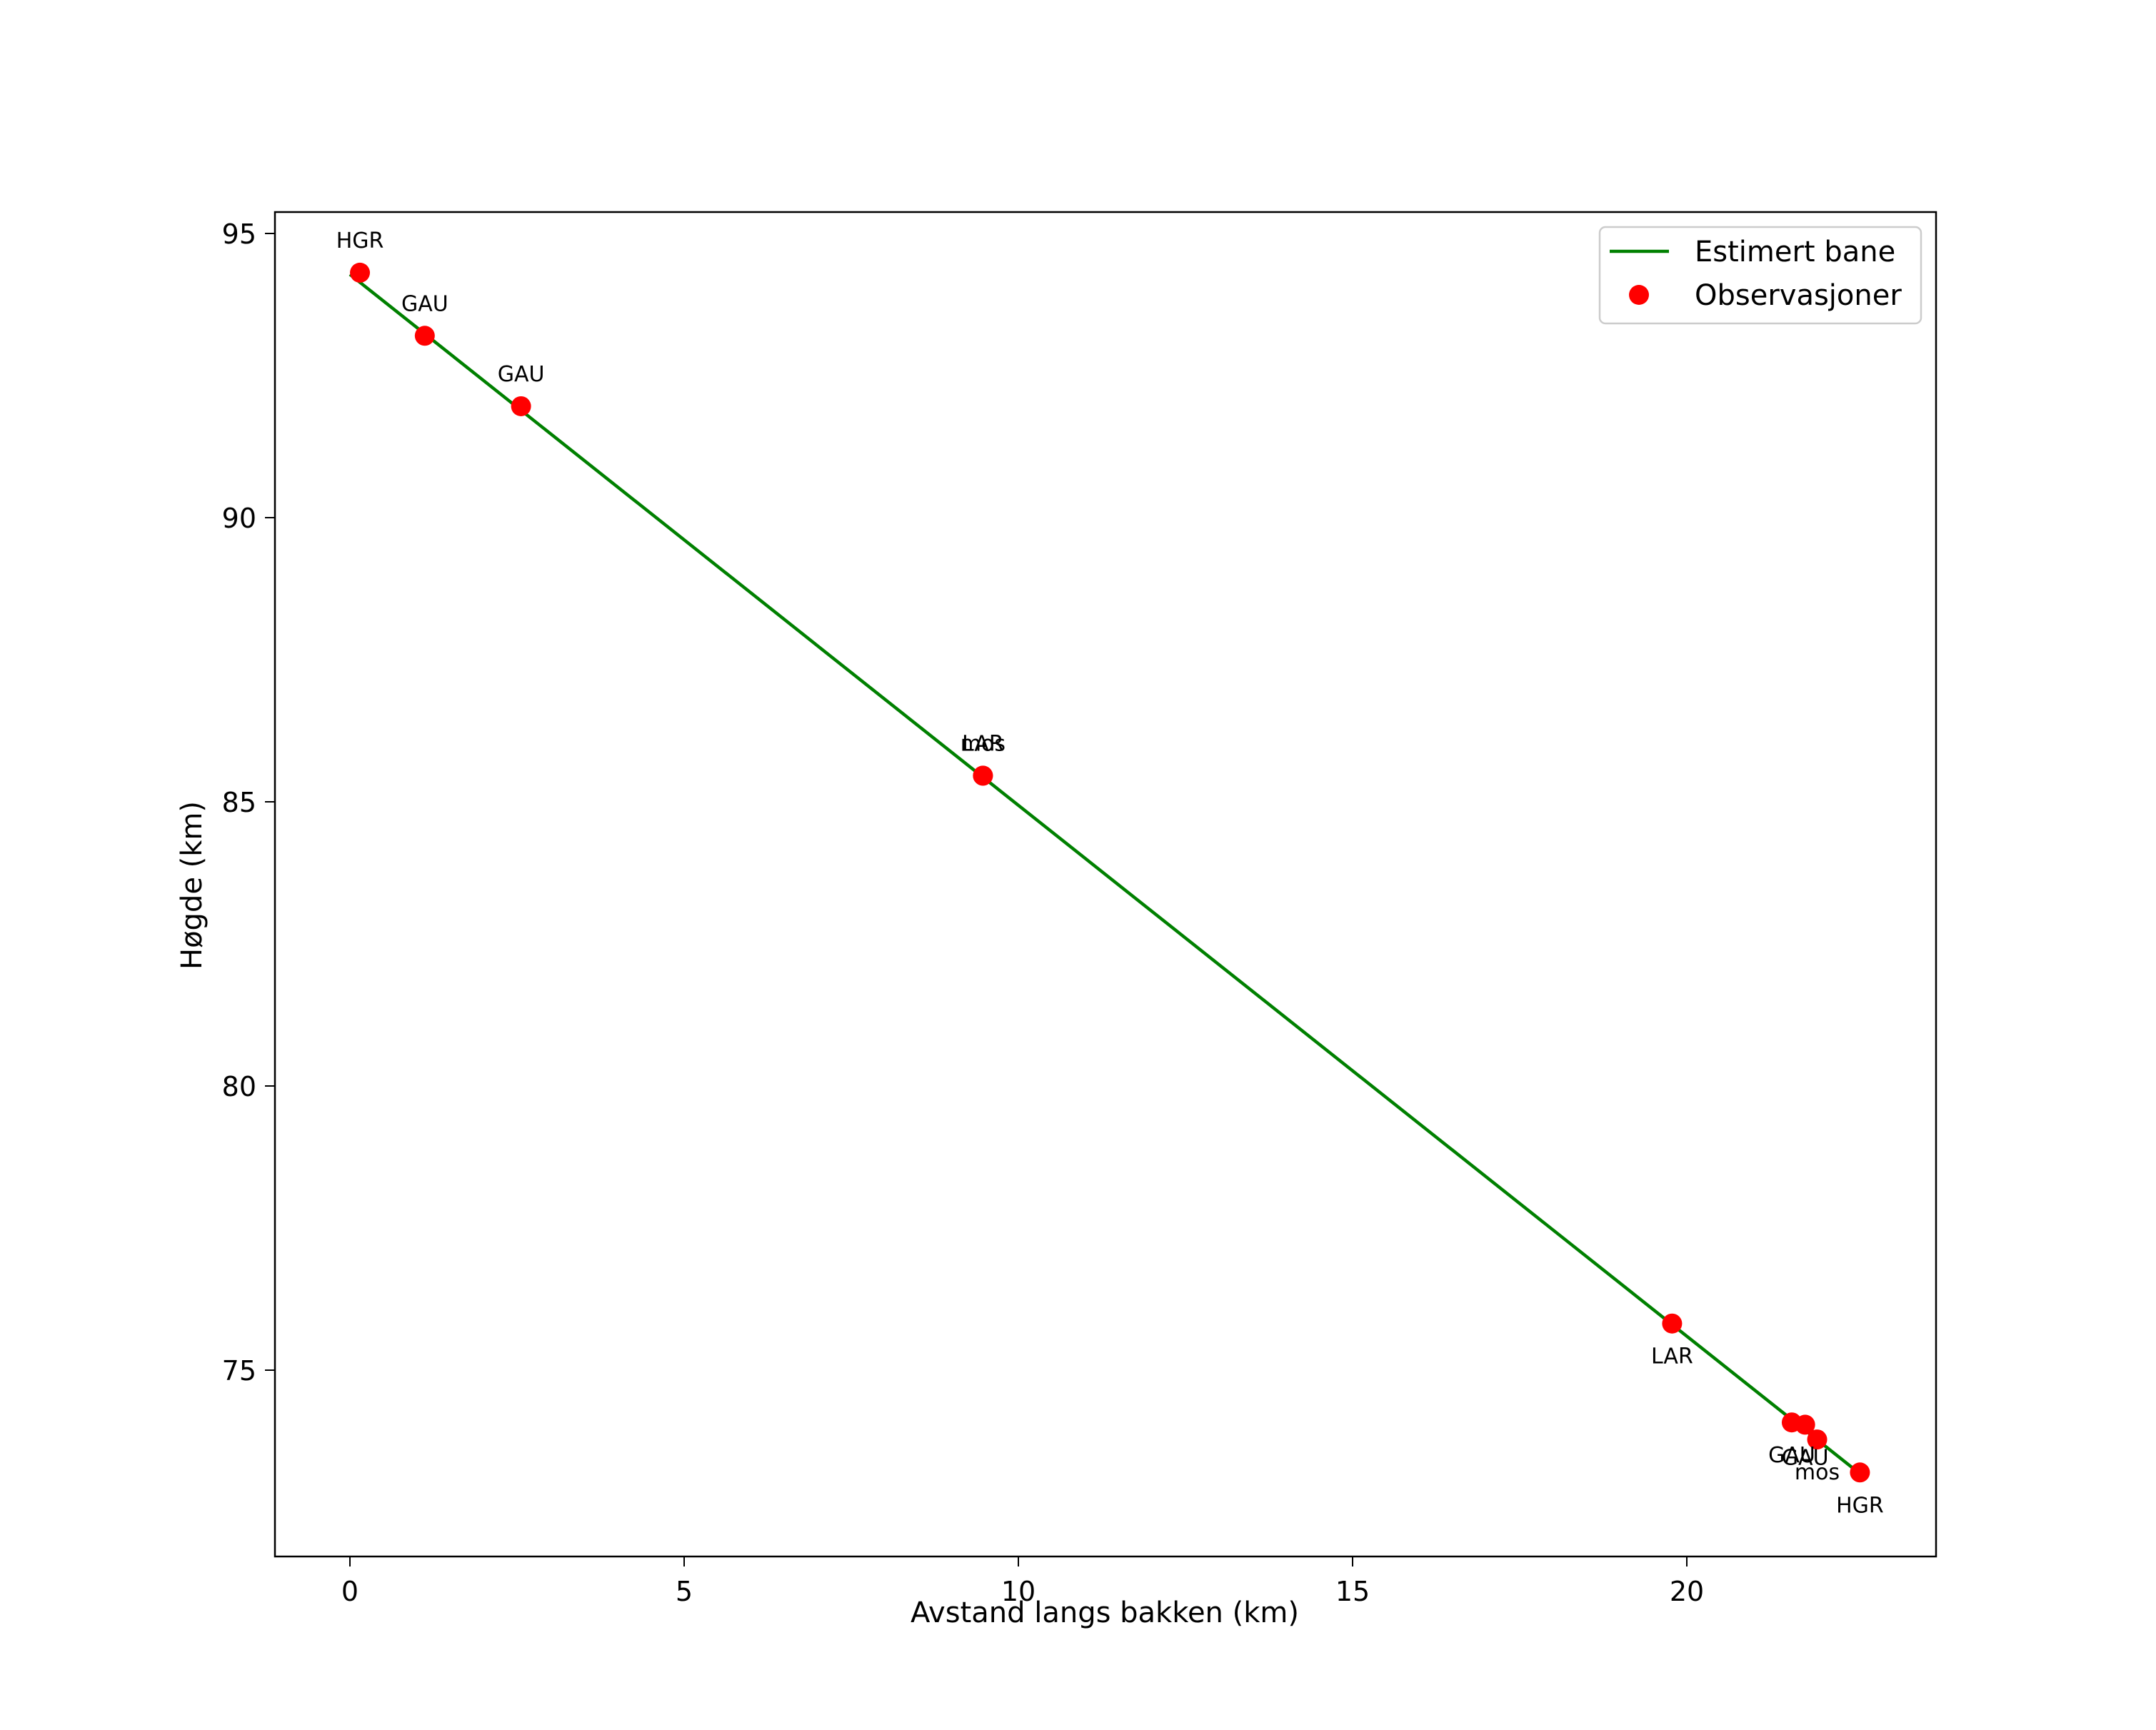 Image resolution: width=2156 pixels, height=1730 pixels. I want to click on legend-label-observations: Observasjoner, so click(1799, 295).